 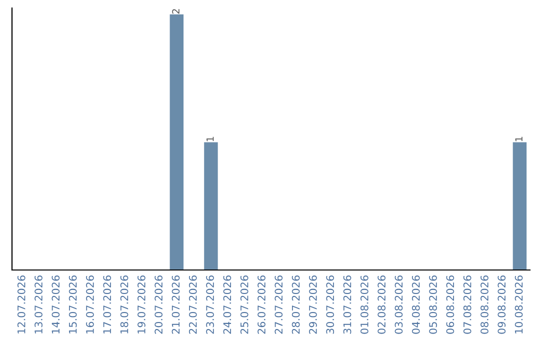 I want to click on x-tick-label: 17.07.2026, so click(x=107, y=305).